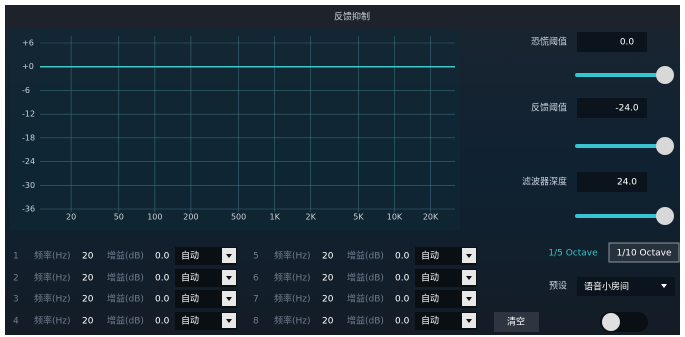  What do you see at coordinates (256, 300) in the screenshot?
I see `filter-index: 7` at bounding box center [256, 300].